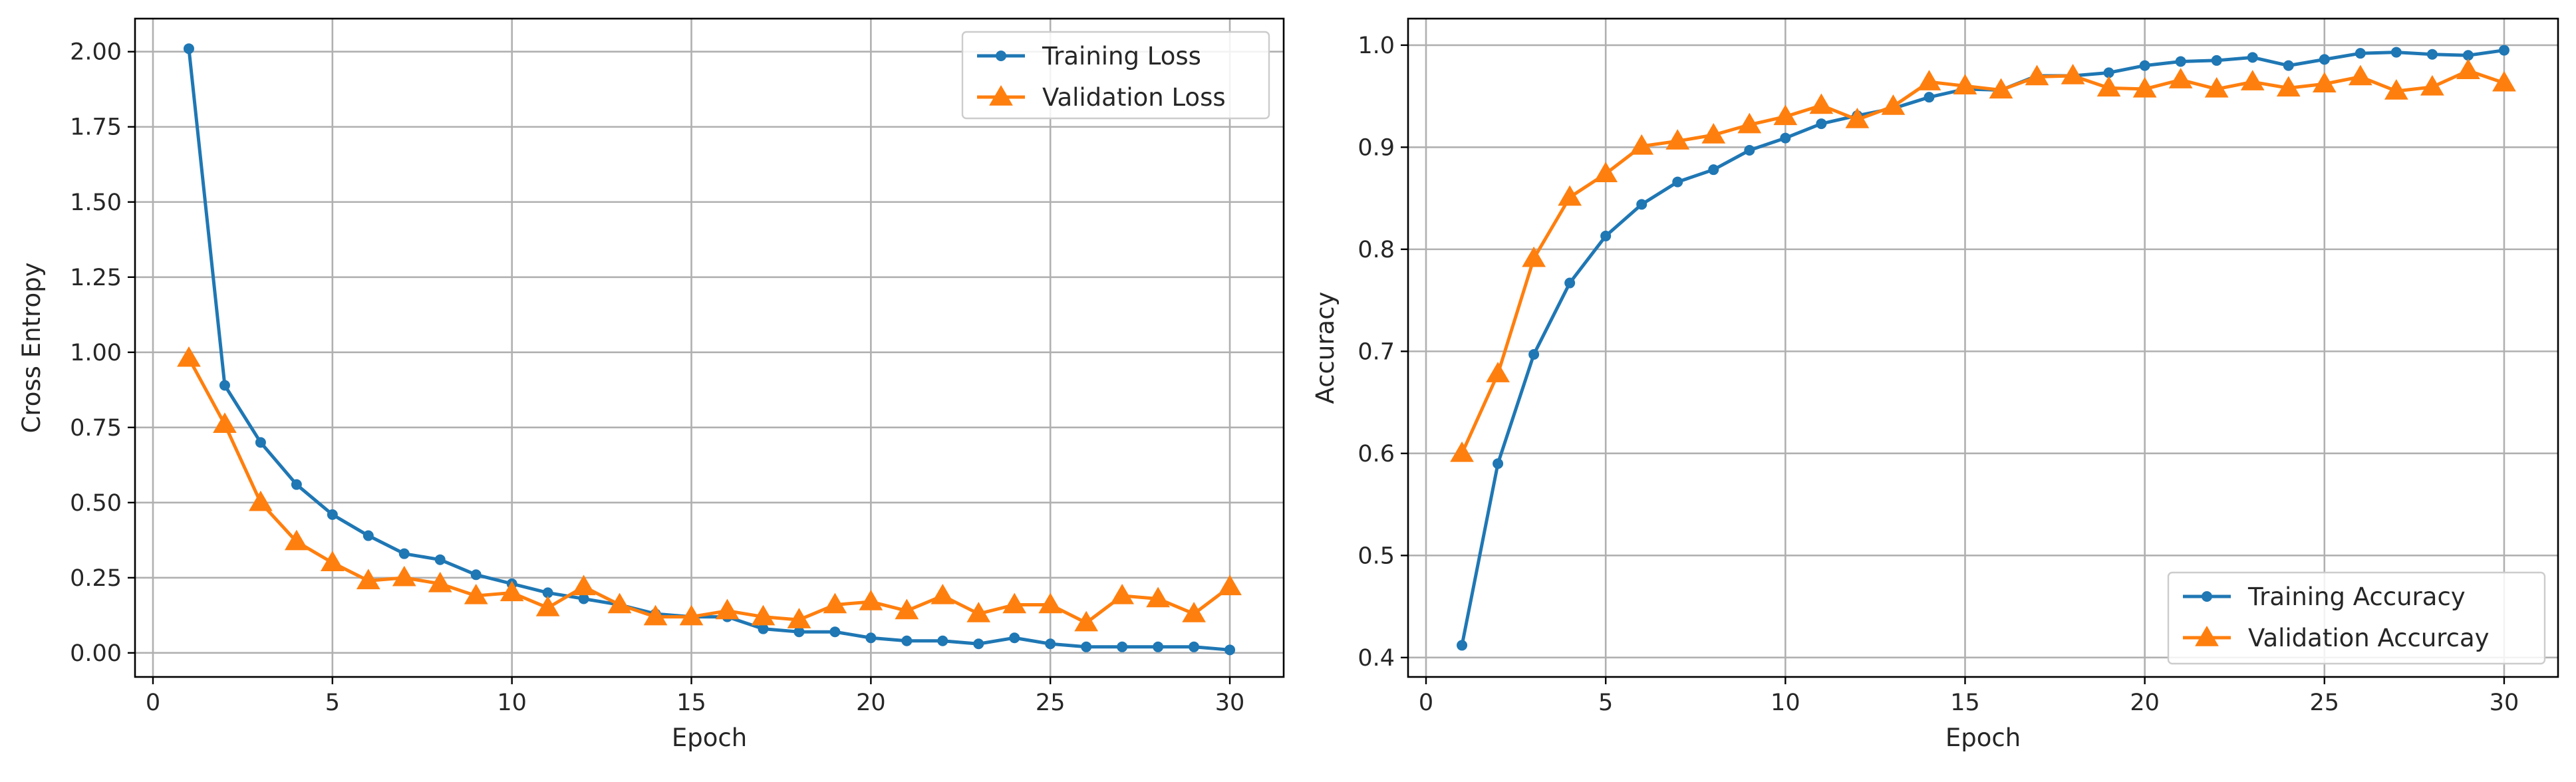 The width and height of the screenshot is (2576, 782). I want to click on legend-label: Training Accuracy, so click(2356, 597).